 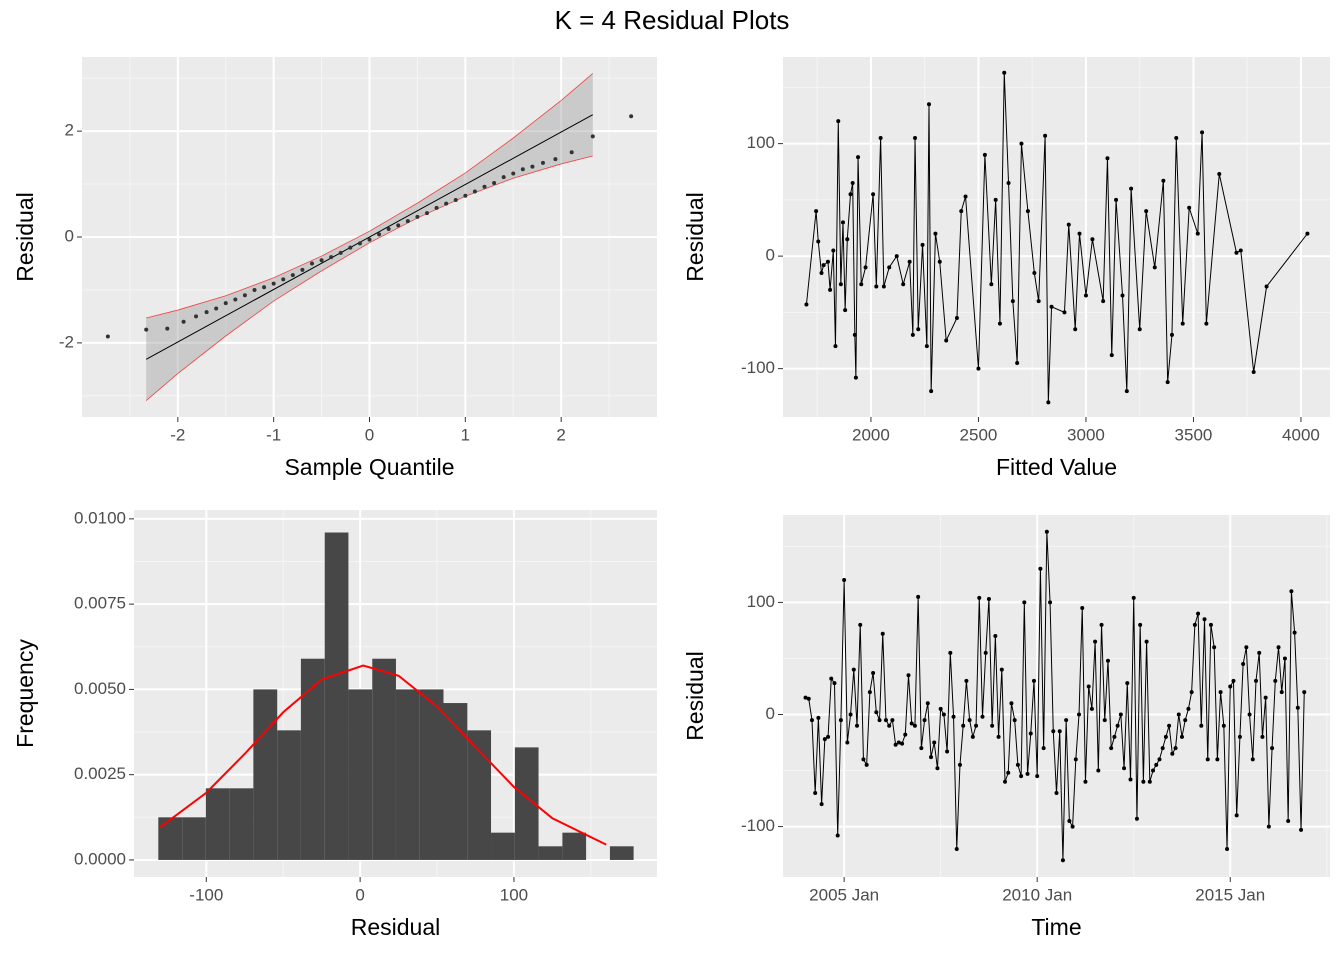 I want to click on x-tick-label: 1, so click(x=465, y=434).